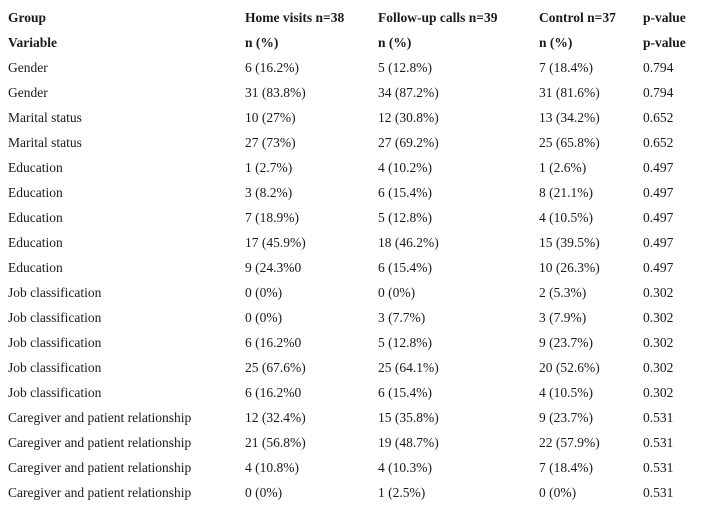  What do you see at coordinates (270, 117) in the screenshot?
I see `table-cell: 10 (27%)` at bounding box center [270, 117].